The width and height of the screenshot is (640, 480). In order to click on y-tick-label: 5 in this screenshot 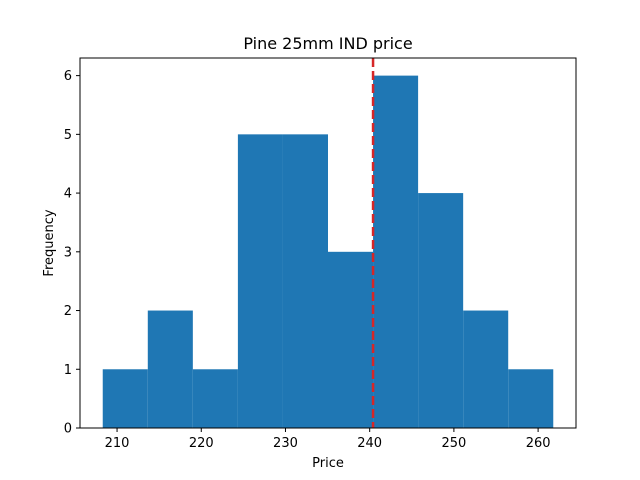, I will do `click(68, 135)`.